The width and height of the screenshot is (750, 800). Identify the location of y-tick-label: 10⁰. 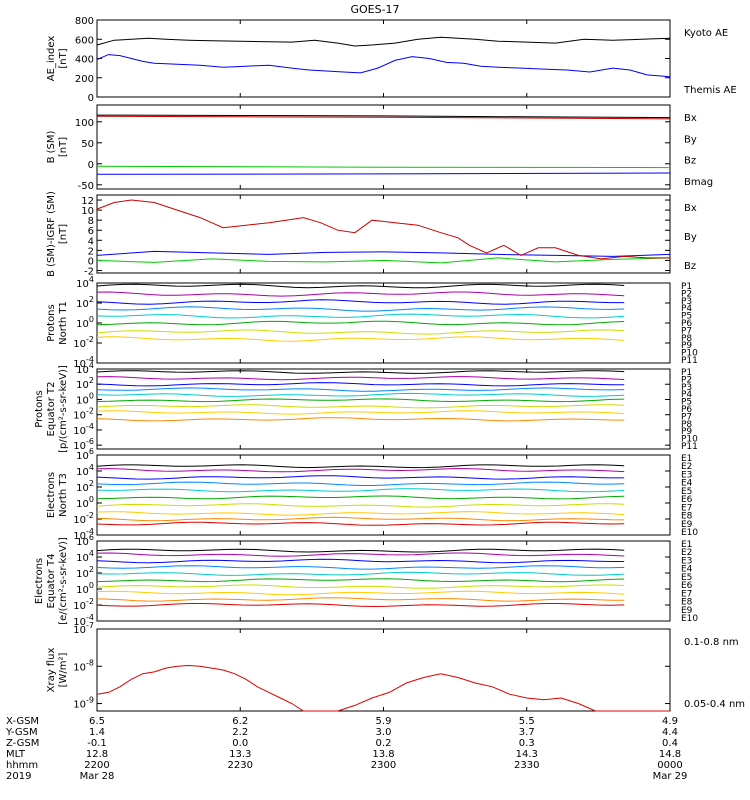
(85, 588).